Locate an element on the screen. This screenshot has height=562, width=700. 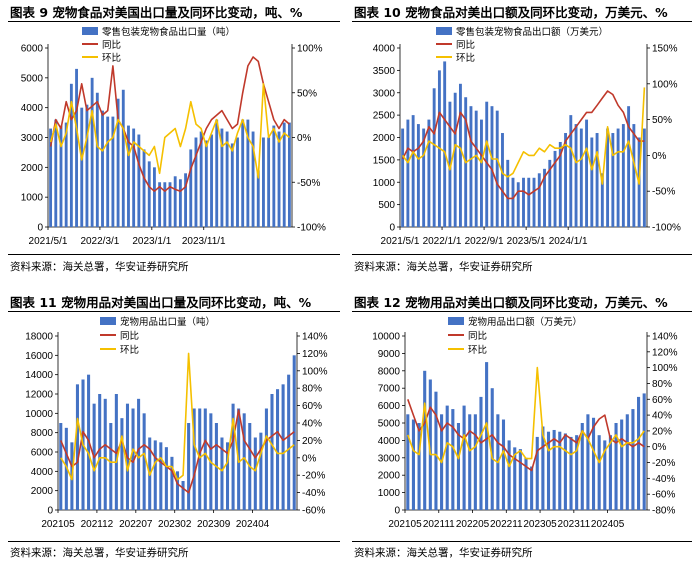
right-tick-label: -80% is located at coordinates (663, 511).